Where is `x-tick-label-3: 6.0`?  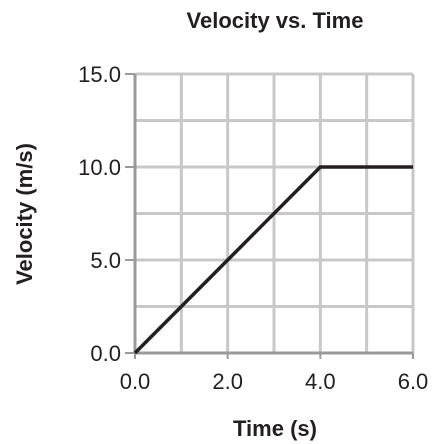 x-tick-label-3: 6.0 is located at coordinates (413, 381).